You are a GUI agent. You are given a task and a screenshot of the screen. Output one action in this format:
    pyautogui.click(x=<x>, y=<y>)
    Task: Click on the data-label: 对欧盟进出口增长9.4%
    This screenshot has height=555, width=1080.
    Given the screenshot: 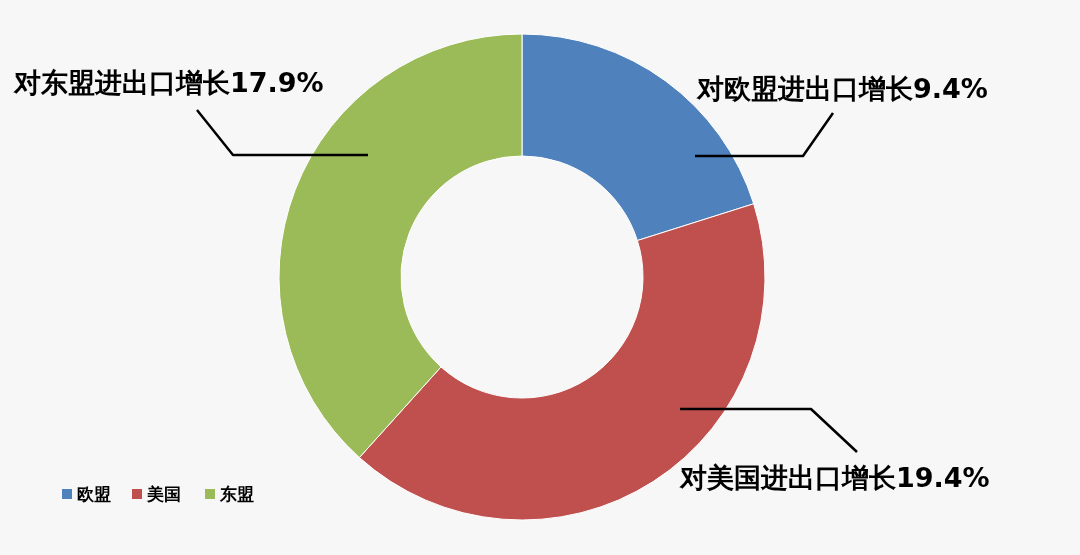 What is the action you would take?
    pyautogui.click(x=842, y=88)
    